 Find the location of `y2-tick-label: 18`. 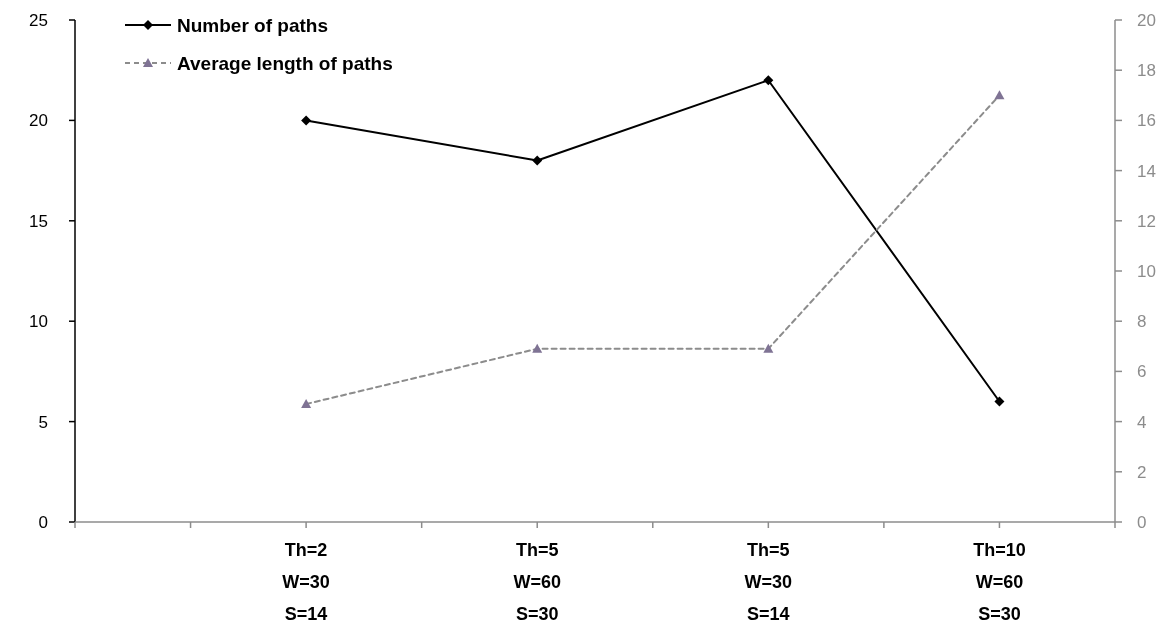

y2-tick-label: 18 is located at coordinates (1146, 71).